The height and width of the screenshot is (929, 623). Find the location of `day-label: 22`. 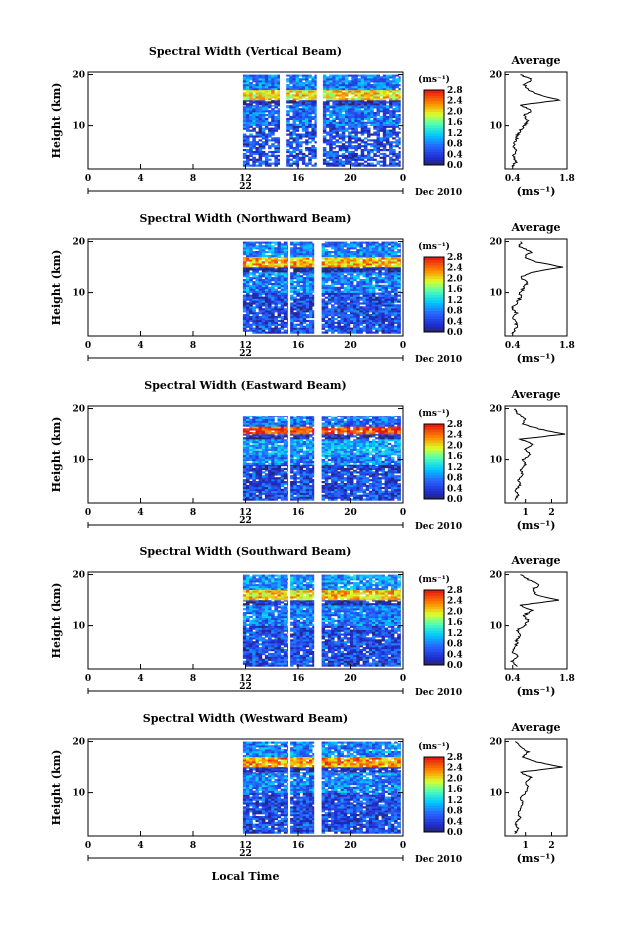

day-label: 22 is located at coordinates (245, 354).